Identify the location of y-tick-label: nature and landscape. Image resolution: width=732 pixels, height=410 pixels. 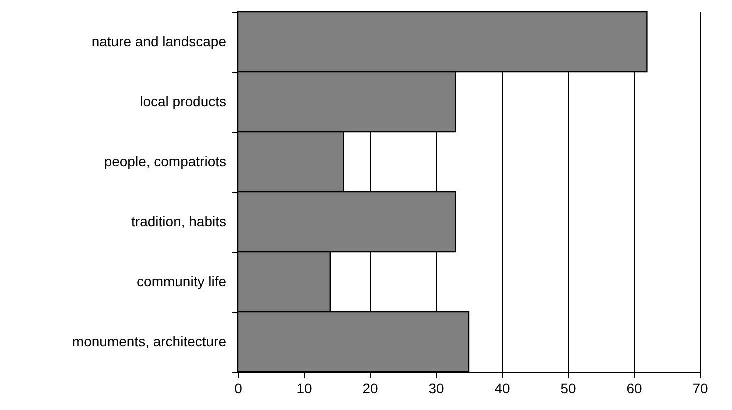
(159, 42).